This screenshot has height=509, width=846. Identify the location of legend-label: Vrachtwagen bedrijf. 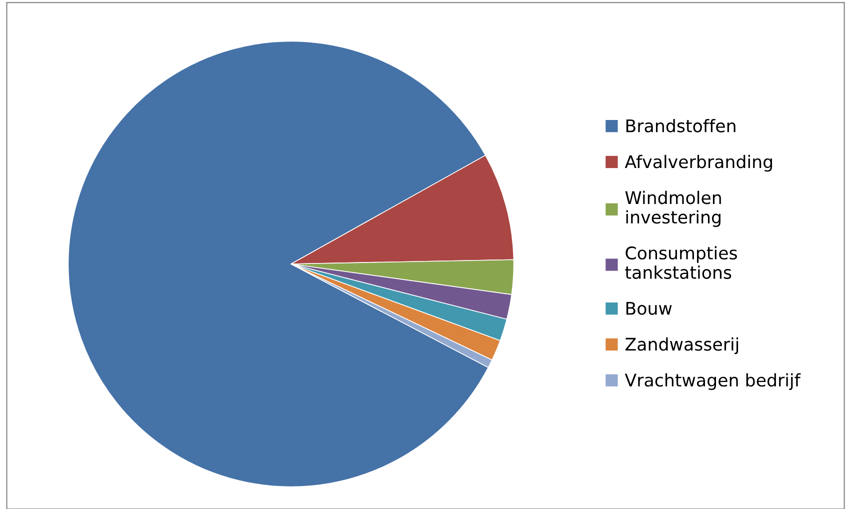
(712, 381).